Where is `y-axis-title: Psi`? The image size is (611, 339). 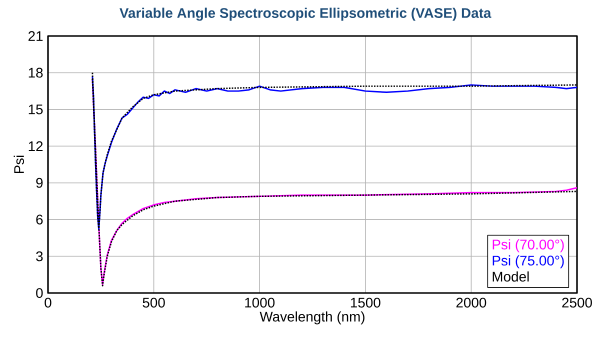
y-axis-title: Psi is located at coordinates (19, 165).